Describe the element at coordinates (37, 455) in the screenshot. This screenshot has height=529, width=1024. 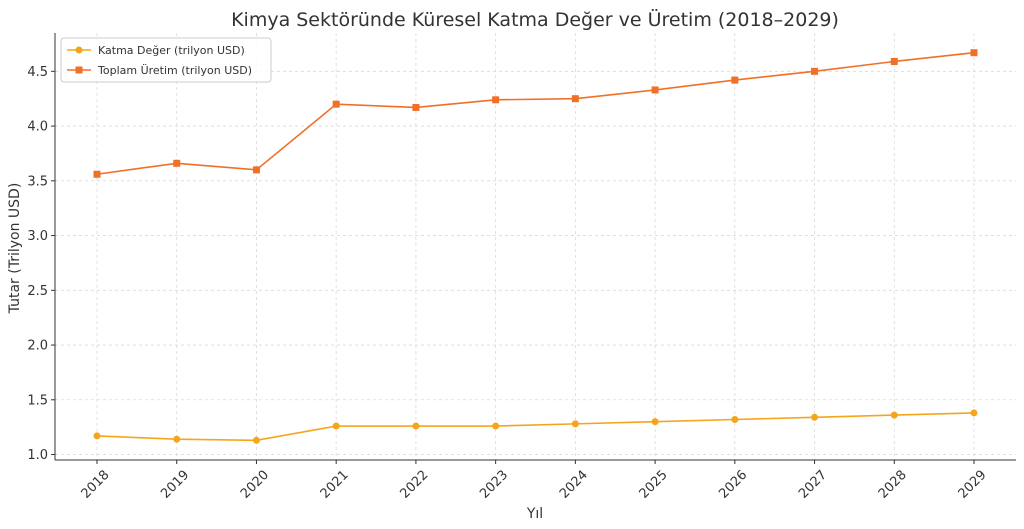
I see `y-tick-label: 1.0` at that location.